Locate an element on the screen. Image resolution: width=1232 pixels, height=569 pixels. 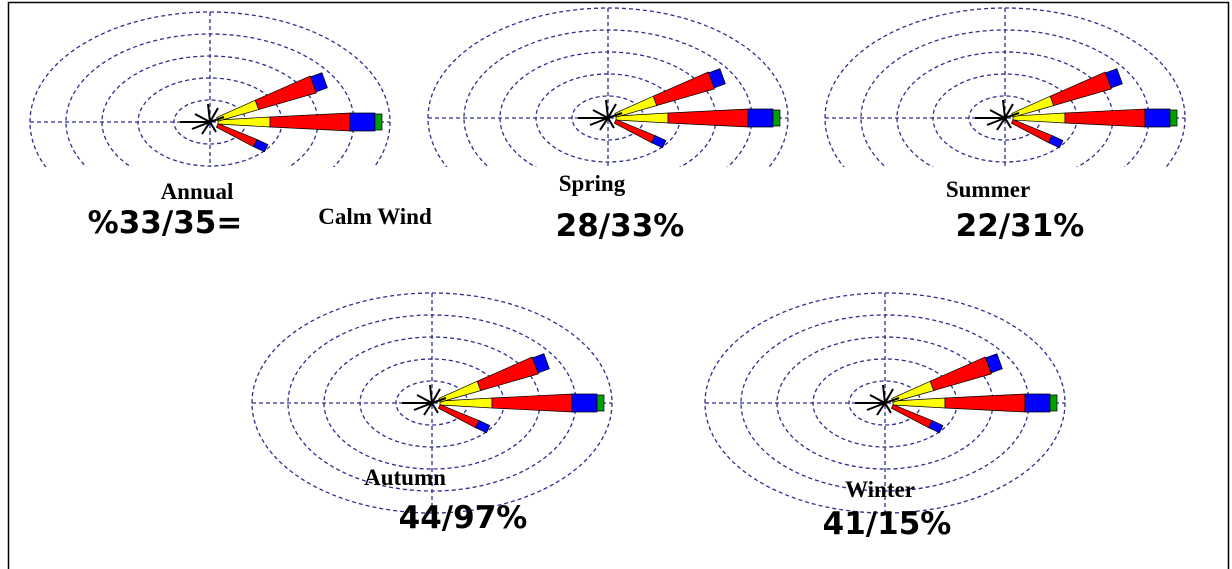
panel-value: 28/33% is located at coordinates (620, 226).